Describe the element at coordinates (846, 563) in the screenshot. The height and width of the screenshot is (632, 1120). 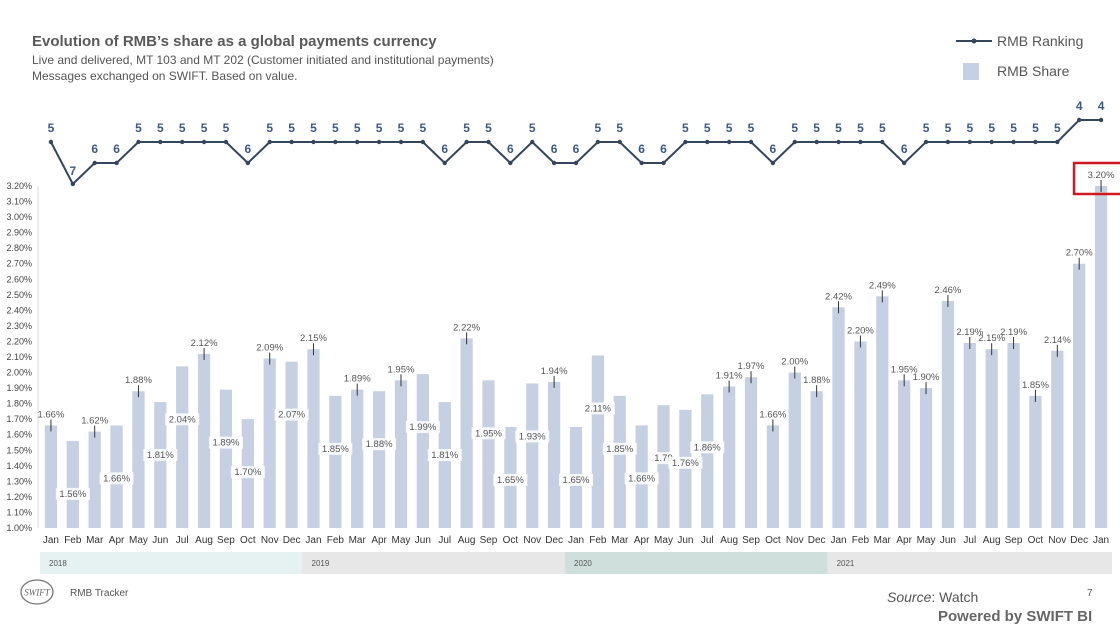
I see `year-label: 2021` at that location.